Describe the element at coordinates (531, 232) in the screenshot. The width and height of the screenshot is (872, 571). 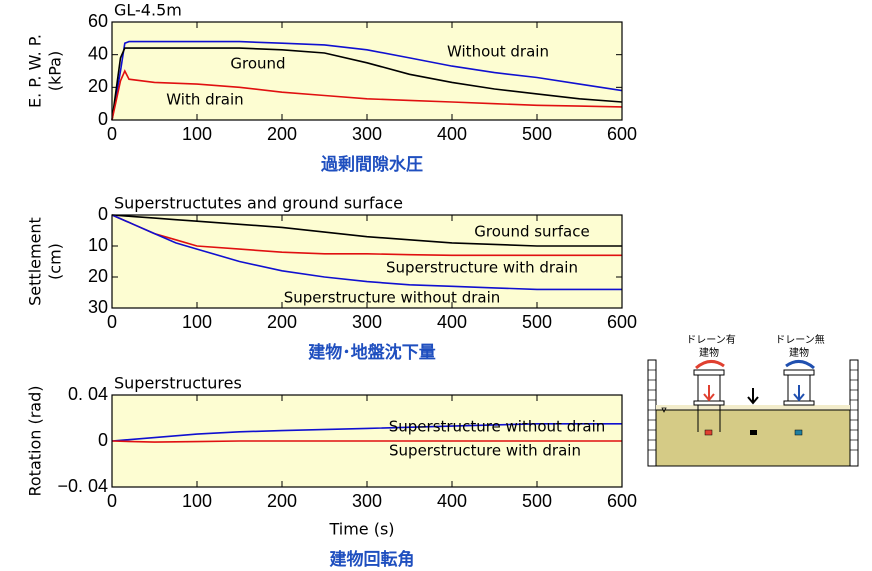
I see `series-label: Ground surface` at that location.